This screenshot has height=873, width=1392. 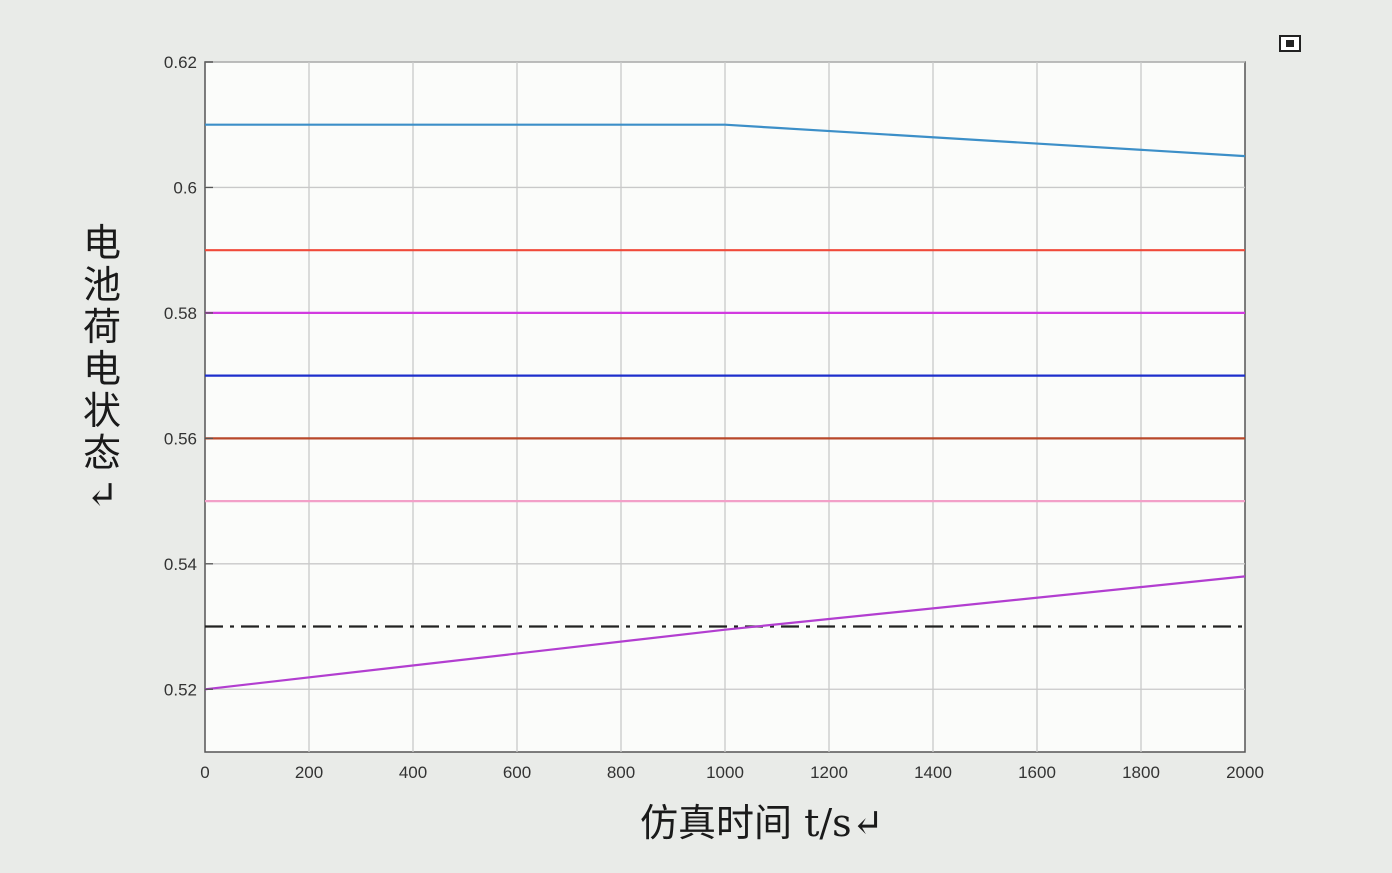 I want to click on x-axis-label: 仿真时间 t/s↵, so click(x=762, y=823).